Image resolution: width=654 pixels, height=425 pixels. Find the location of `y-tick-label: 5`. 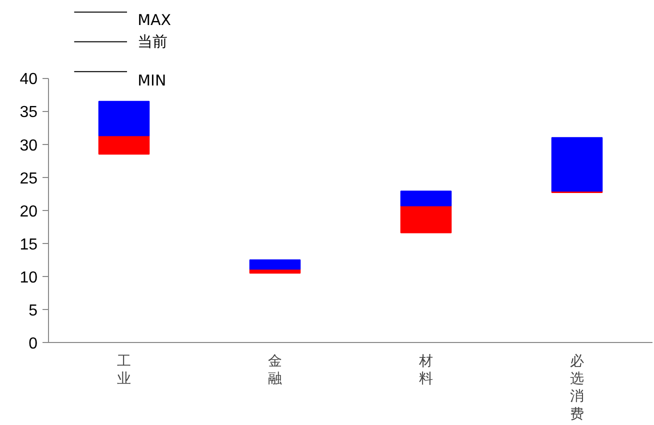

y-tick-label: 5 is located at coordinates (33, 311).